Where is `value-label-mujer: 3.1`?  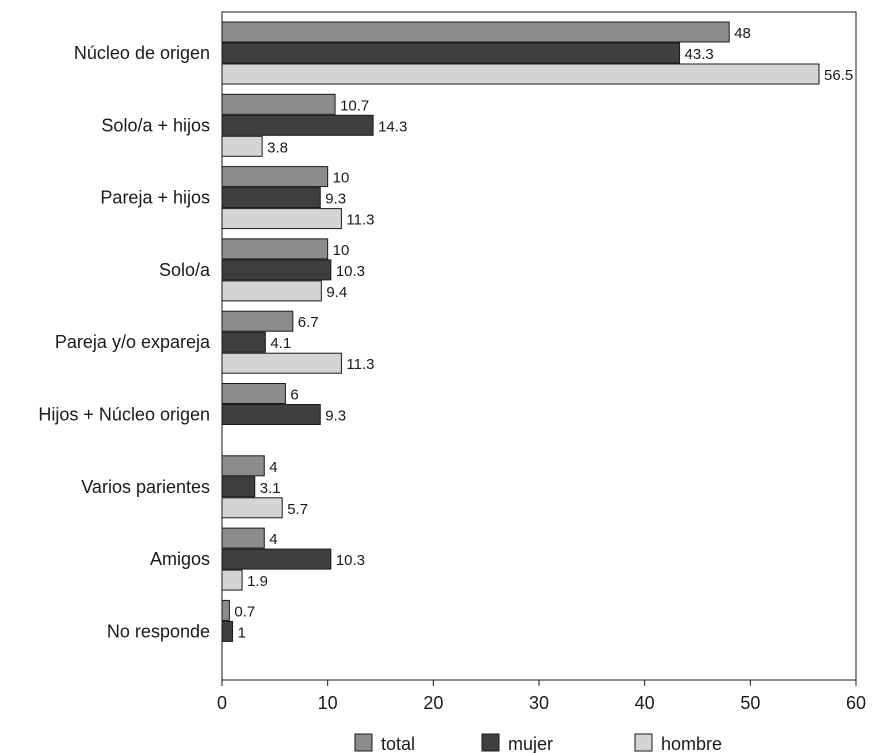 value-label-mujer: 3.1 is located at coordinates (270, 488).